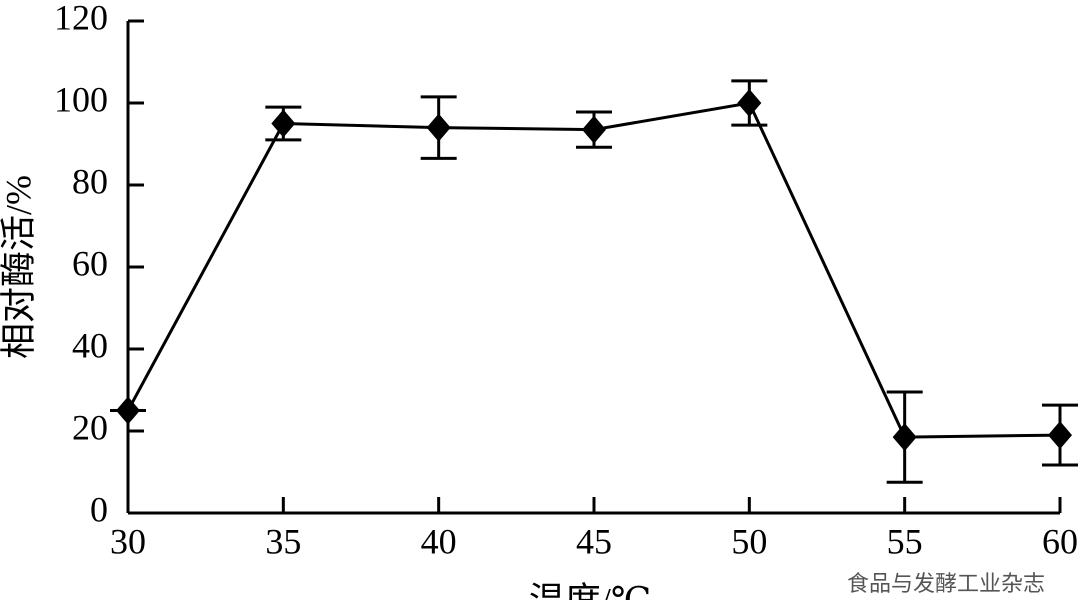 The width and height of the screenshot is (1080, 600). Describe the element at coordinates (946, 584) in the screenshot. I see `watermark: 食品与发酵工业杂志` at that location.